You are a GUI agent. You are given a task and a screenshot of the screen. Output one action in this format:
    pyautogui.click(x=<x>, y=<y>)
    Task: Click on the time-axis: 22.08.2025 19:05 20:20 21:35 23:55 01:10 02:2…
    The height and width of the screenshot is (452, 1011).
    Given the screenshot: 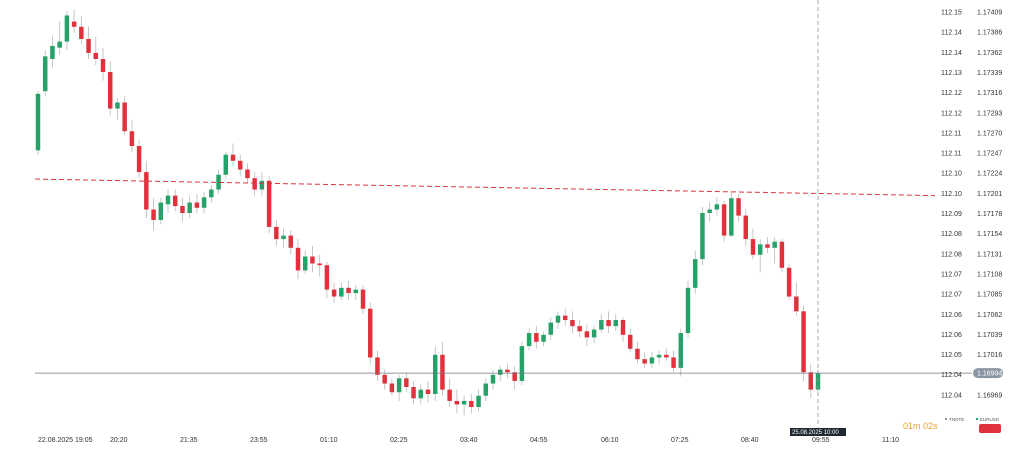 What is the action you would take?
    pyautogui.click(x=468, y=440)
    